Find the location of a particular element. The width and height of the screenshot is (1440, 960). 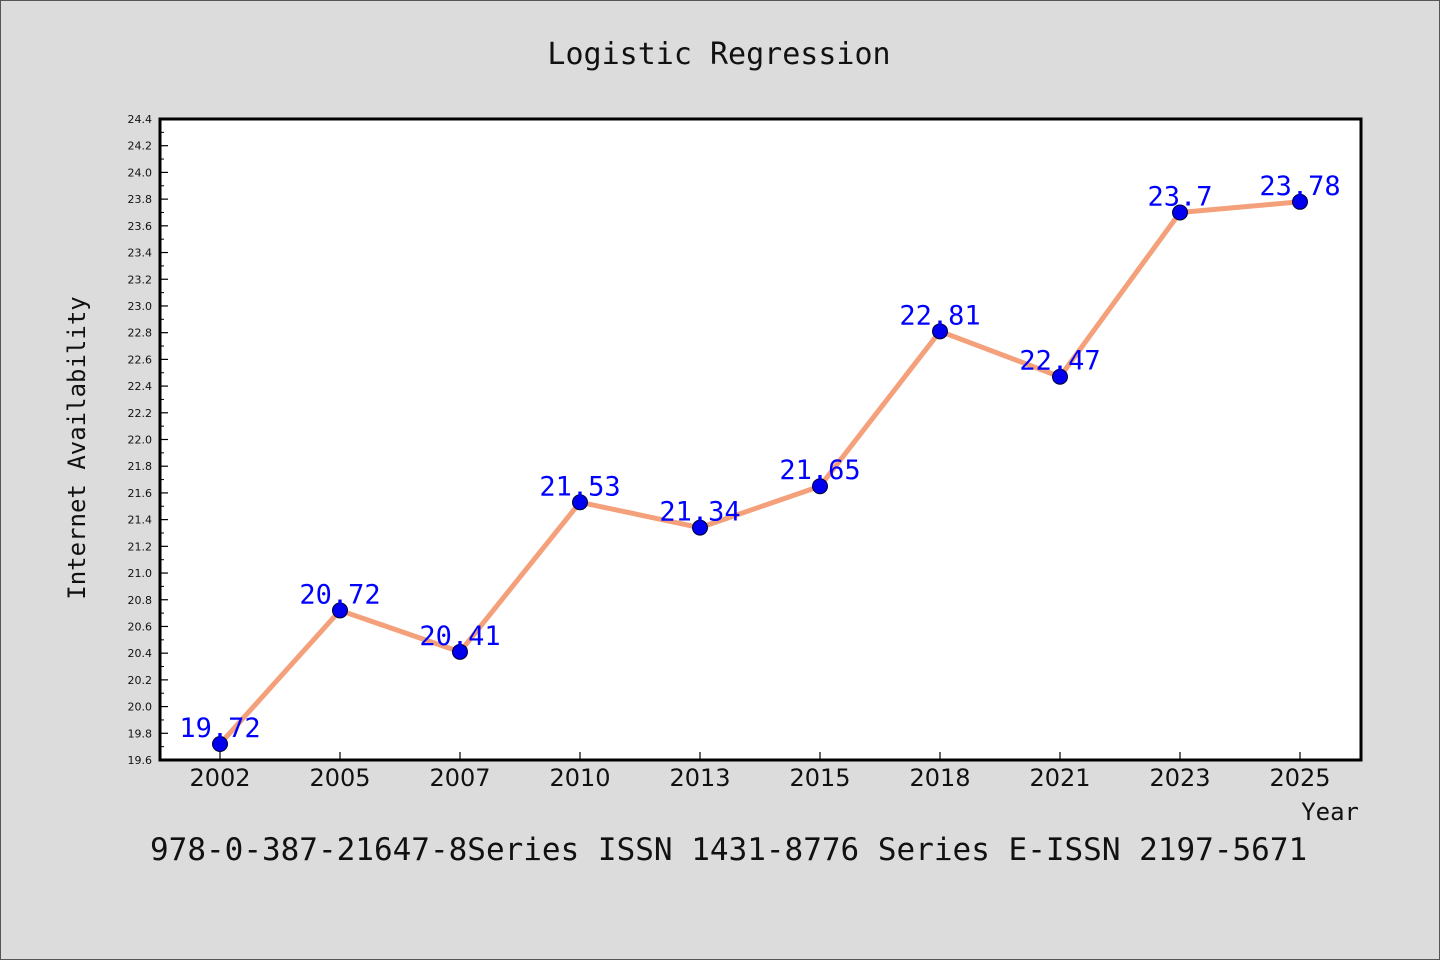

y-tick-label: 23.0 is located at coordinates (140, 306).